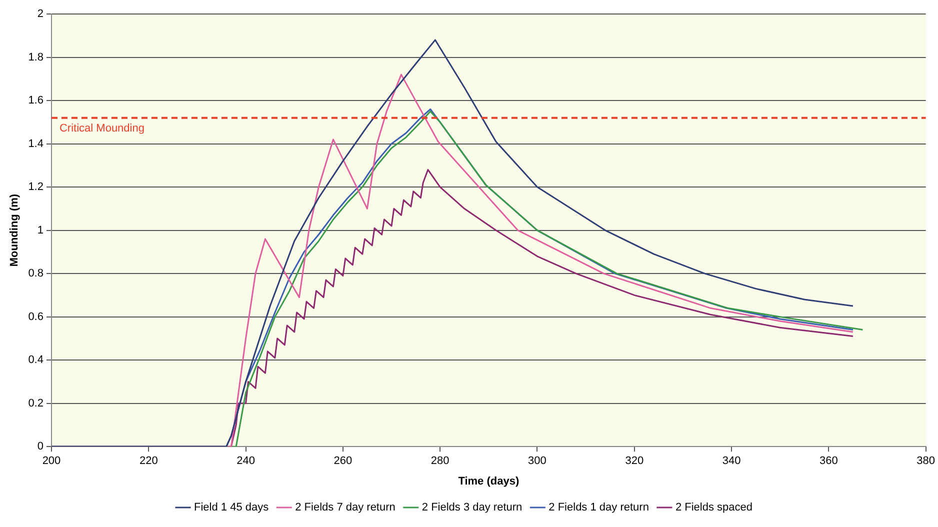  Describe the element at coordinates (40, 230) in the screenshot. I see `y-tick-label: 1` at that location.